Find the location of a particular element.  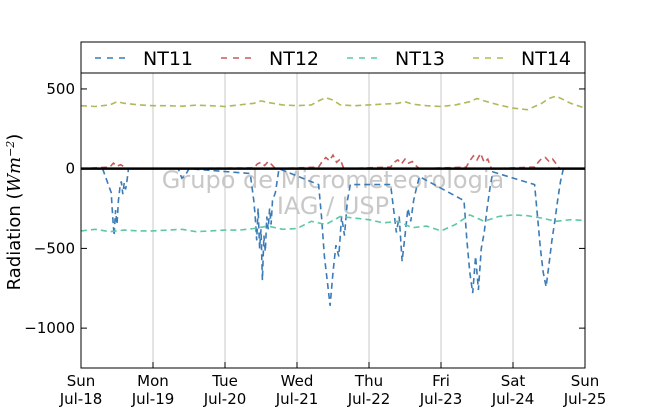

legend: NT11 NT12 NT13 NT14 is located at coordinates (333, 57).